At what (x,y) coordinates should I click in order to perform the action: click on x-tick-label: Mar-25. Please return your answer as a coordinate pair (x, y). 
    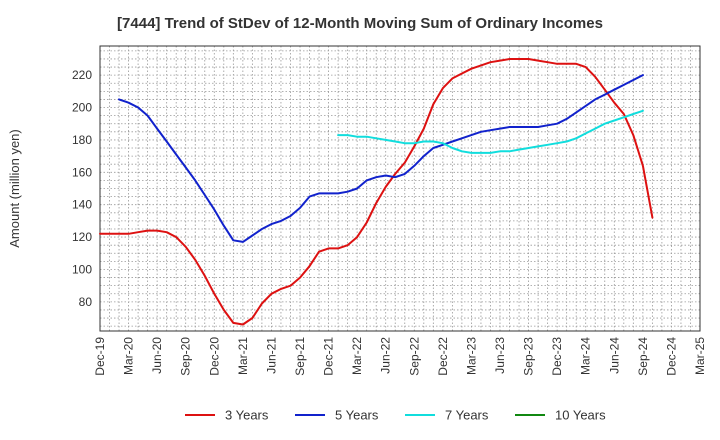
    Looking at the image, I should click on (700, 356).